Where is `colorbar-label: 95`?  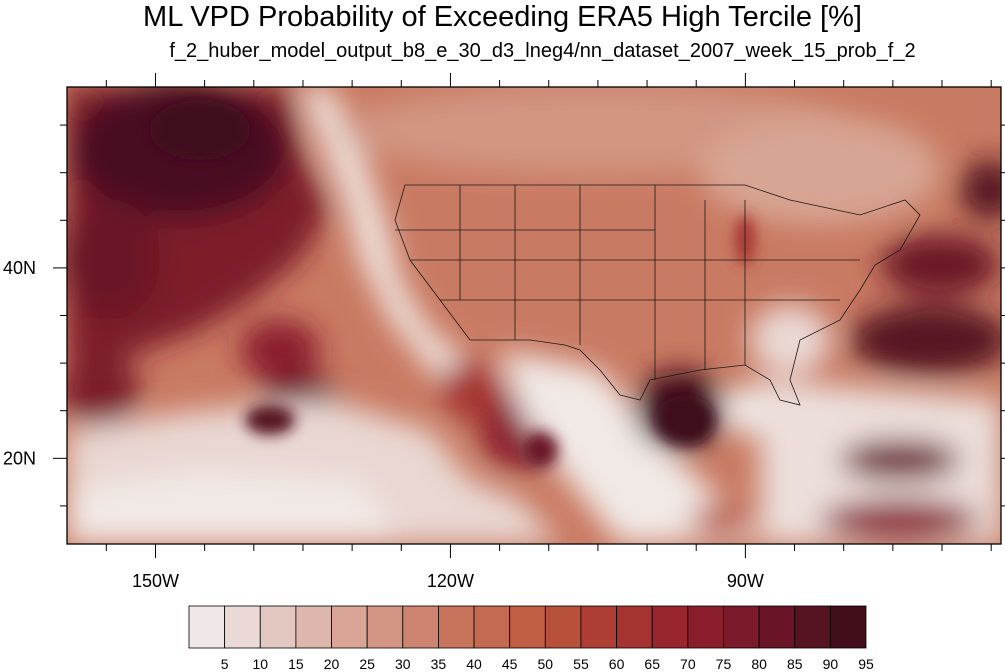
colorbar-label: 95 is located at coordinates (866, 664).